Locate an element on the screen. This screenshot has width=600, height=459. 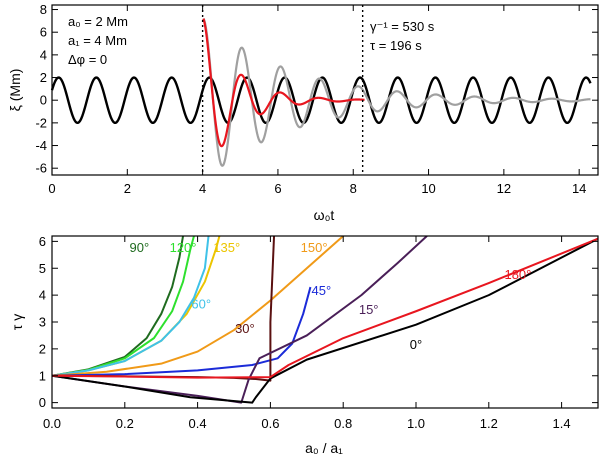
top-y-tick-label: -4 is located at coordinates (41, 145).